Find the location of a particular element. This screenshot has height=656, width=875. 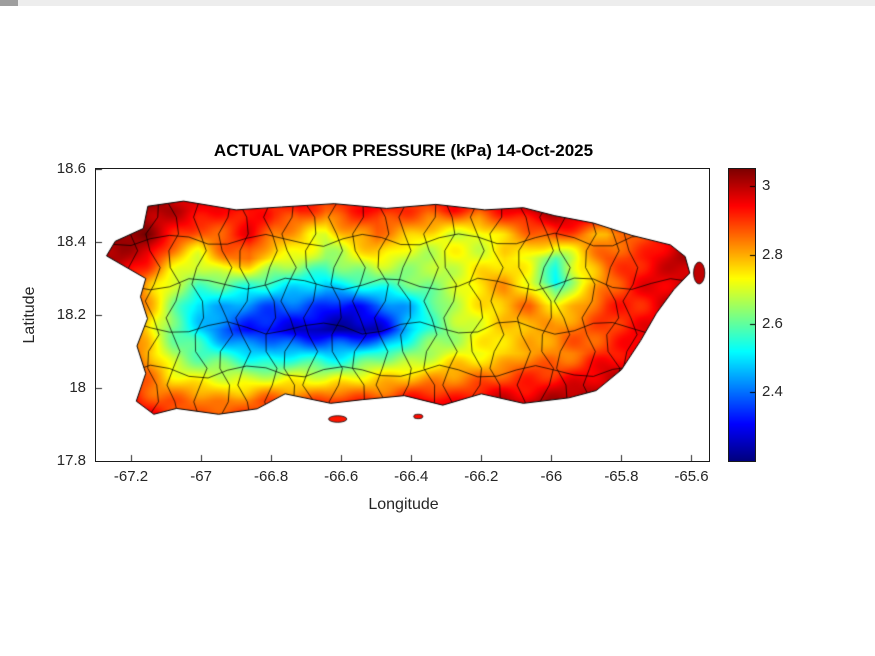

x-tick-label: -67.2 is located at coordinates (131, 476).